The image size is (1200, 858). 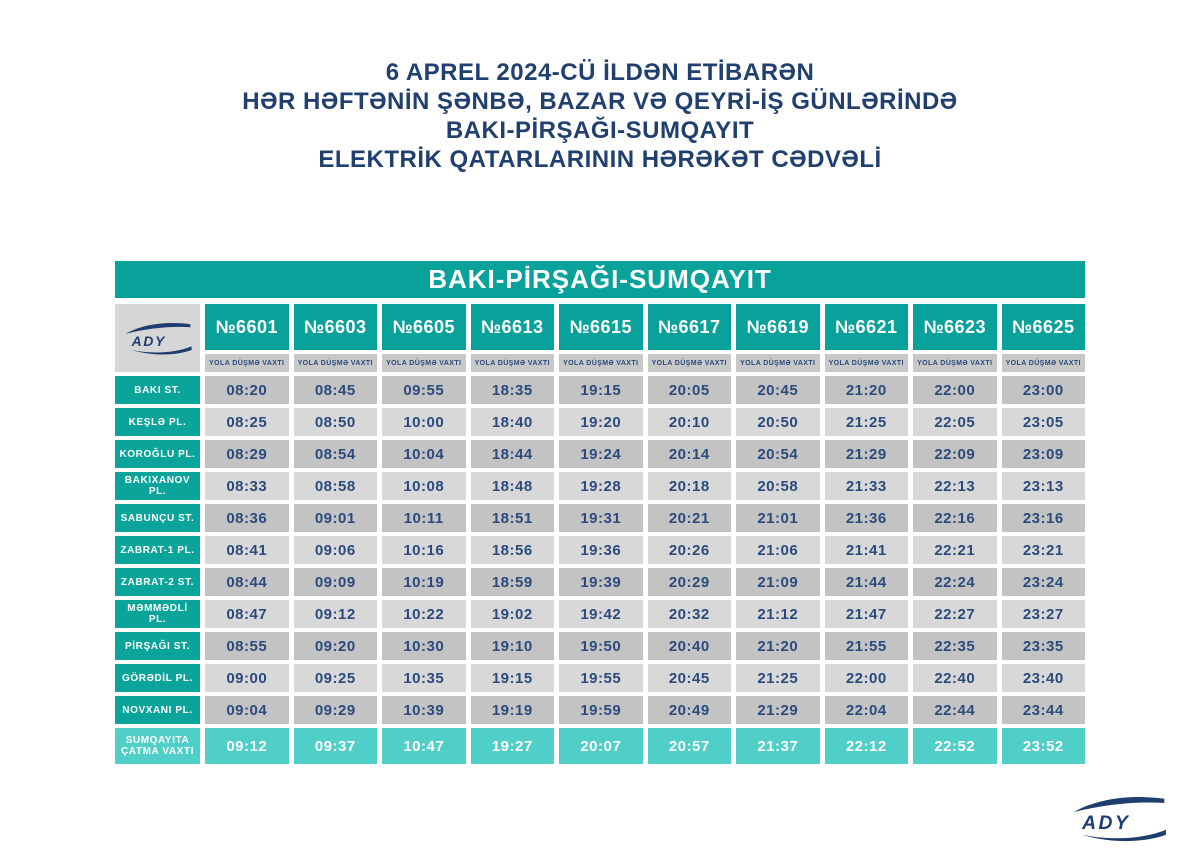 I want to click on time-cell: 22:40, so click(x=955, y=678).